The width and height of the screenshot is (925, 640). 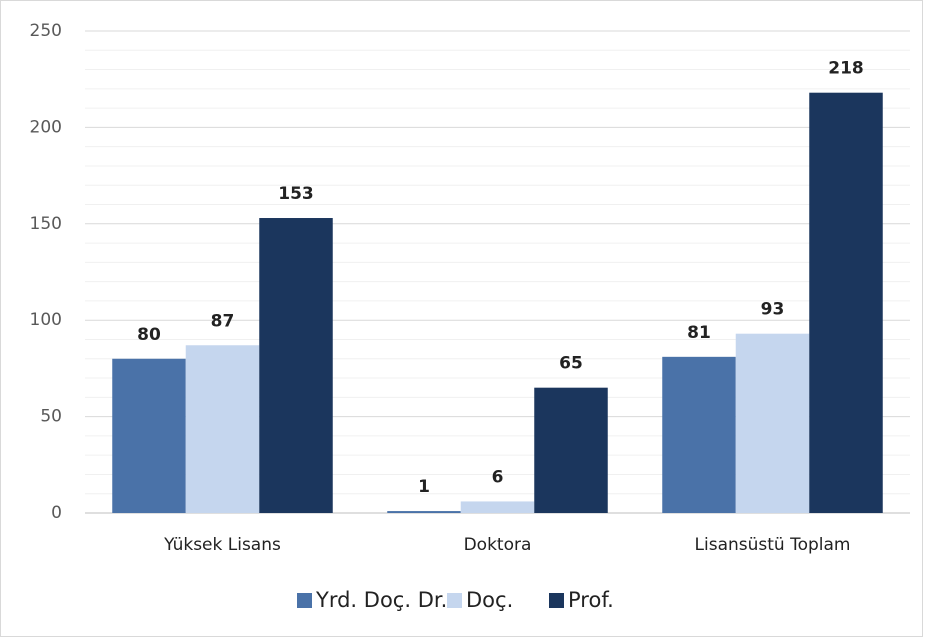 I want to click on legend-label: Prof., so click(x=591, y=600).